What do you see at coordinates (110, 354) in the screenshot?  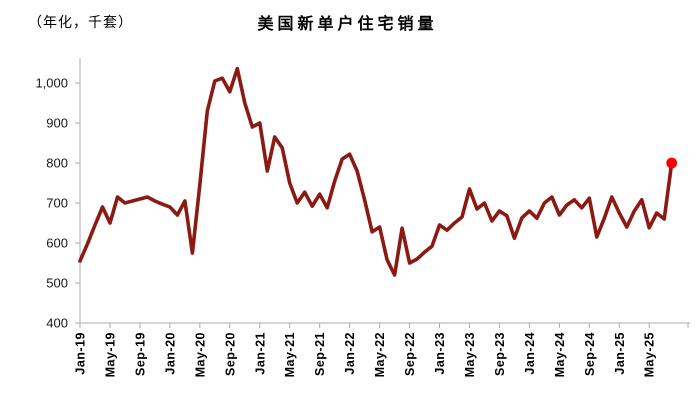 I see `x-tick-label: May-19` at bounding box center [110, 354].